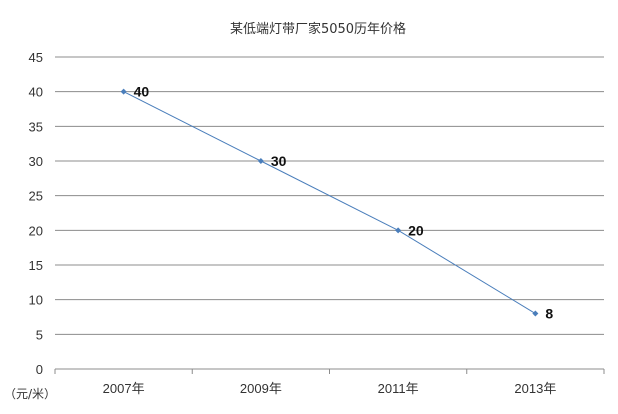  What do you see at coordinates (549, 314) in the screenshot?
I see `data-label: 8` at bounding box center [549, 314].